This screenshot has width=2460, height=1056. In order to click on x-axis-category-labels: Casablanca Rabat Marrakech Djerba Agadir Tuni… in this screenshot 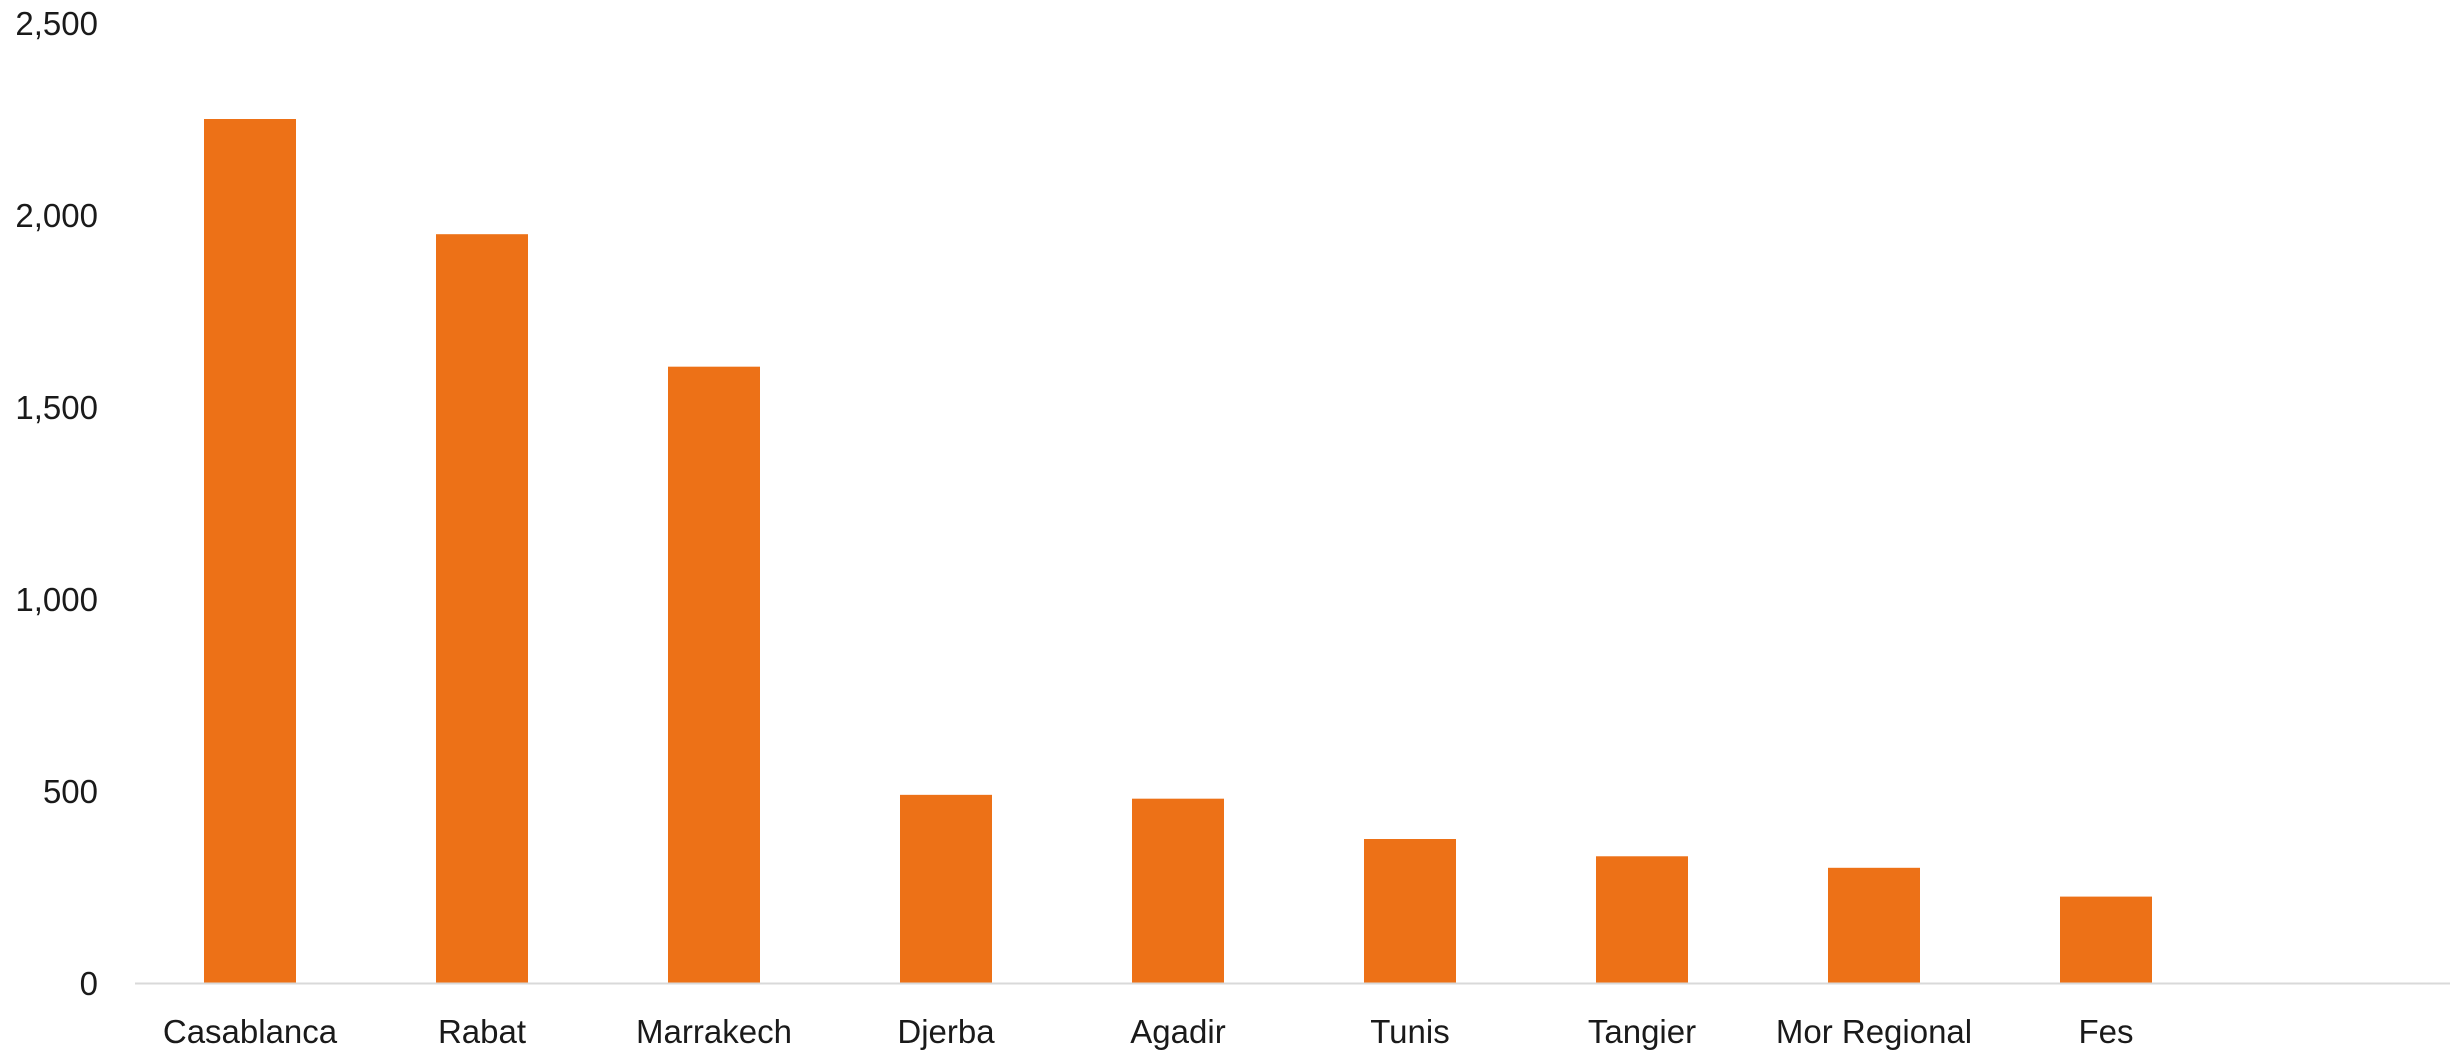, I will do `click(1148, 1031)`.